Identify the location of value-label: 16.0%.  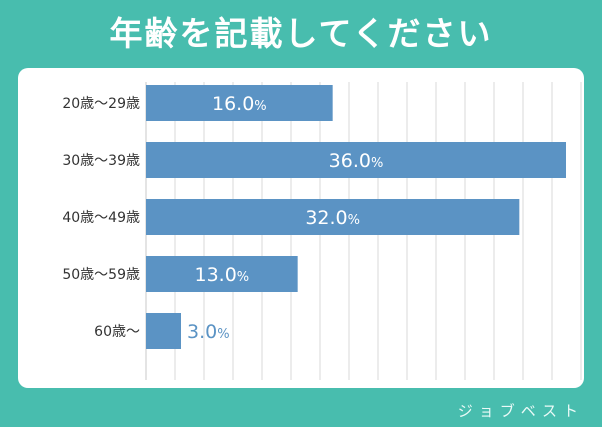
(239, 104).